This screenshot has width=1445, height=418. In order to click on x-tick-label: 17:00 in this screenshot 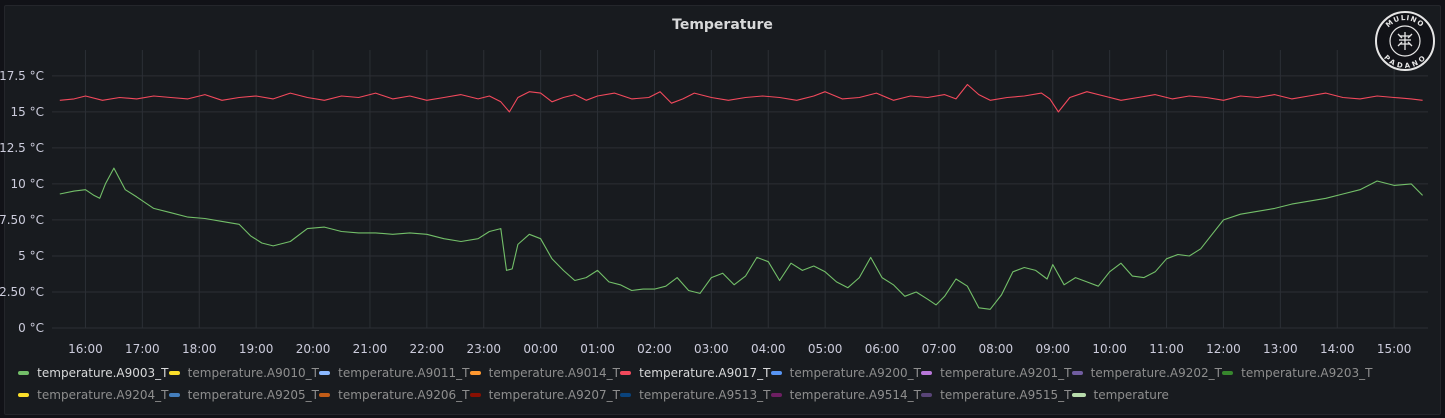, I will do `click(142, 349)`.